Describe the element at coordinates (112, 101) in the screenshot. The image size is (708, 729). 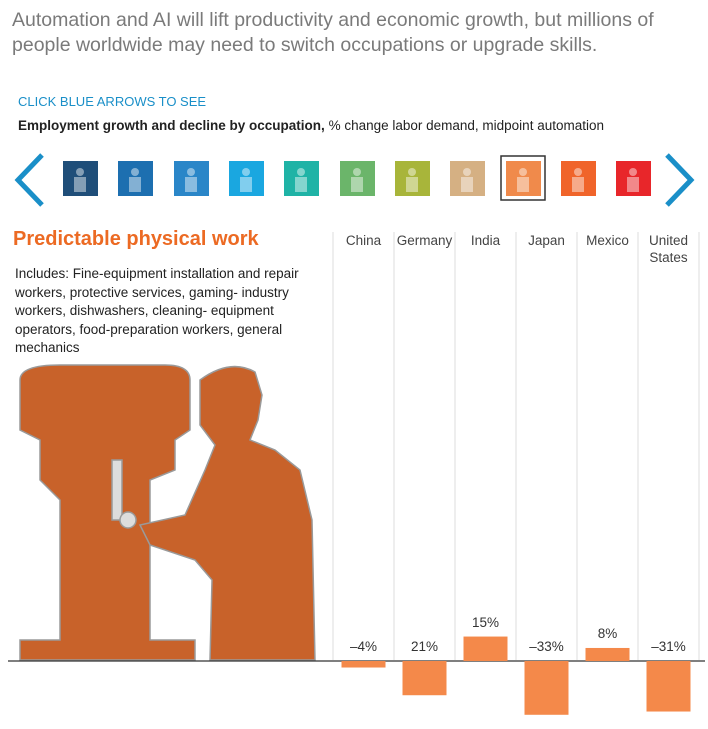
I see `instruction: CLICK BLUE ARROWS TO SEE` at that location.